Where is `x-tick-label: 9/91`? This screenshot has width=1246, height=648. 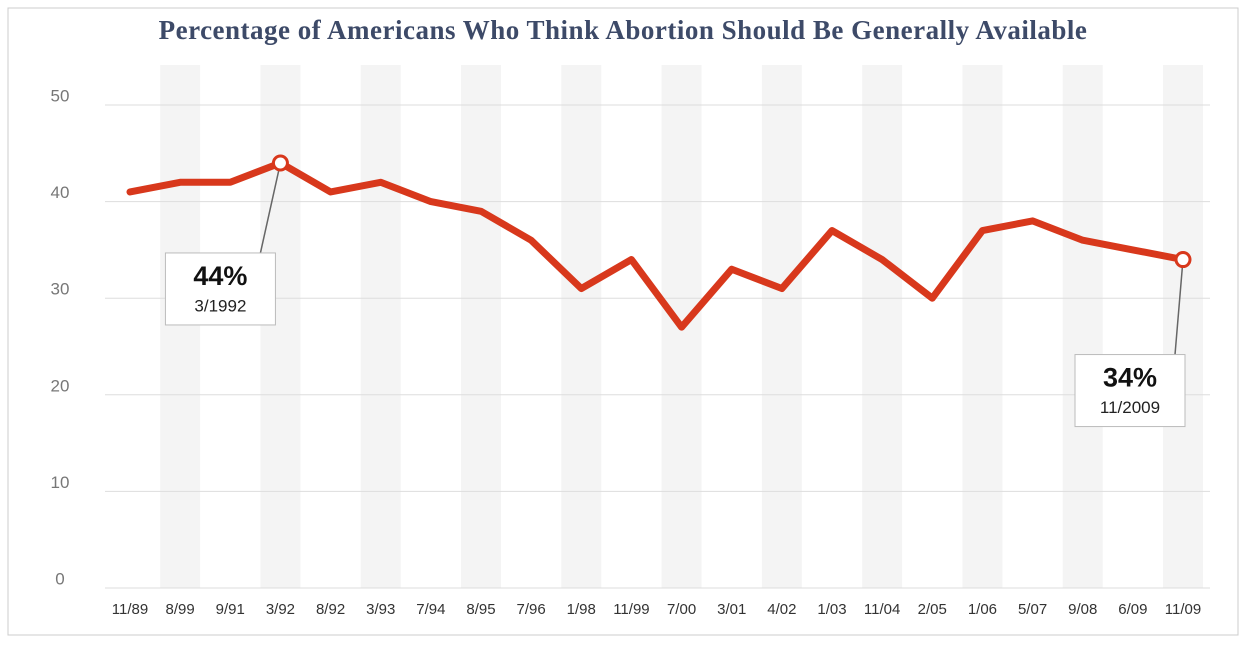
x-tick-label: 9/91 is located at coordinates (230, 609).